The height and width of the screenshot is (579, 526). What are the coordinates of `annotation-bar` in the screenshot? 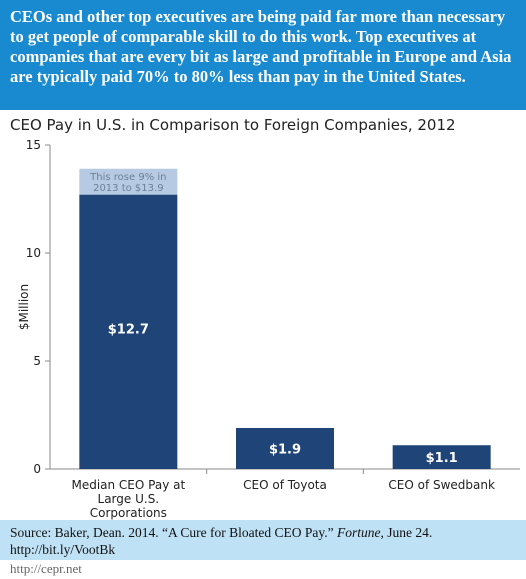 It's located at (128, 181).